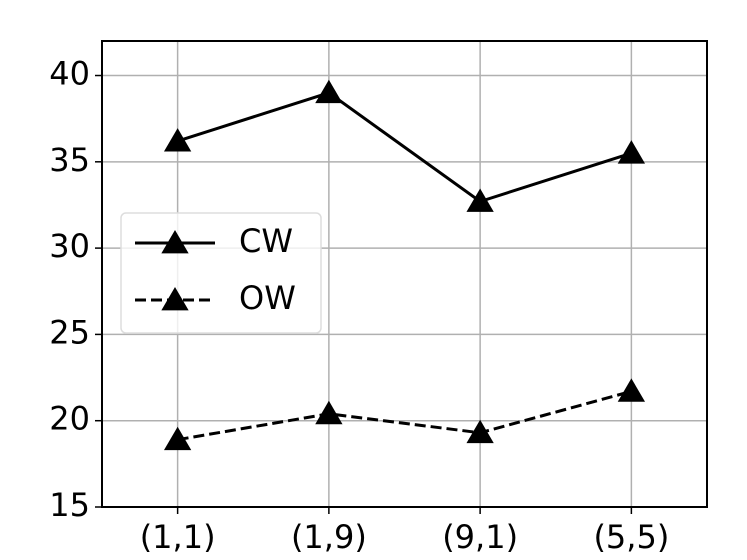 This screenshot has width=747, height=560. What do you see at coordinates (69, 160) in the screenshot?
I see `y-tick-label: 35` at bounding box center [69, 160].